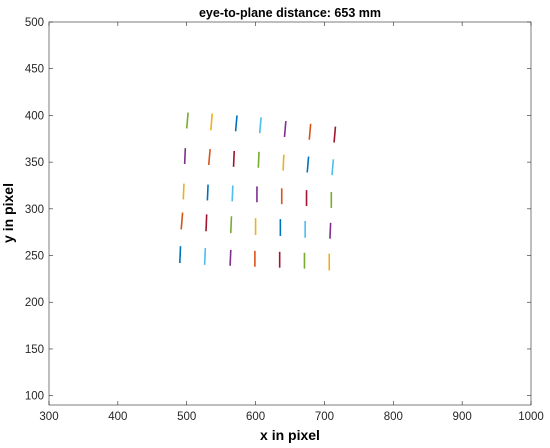 The height and width of the screenshot is (448, 550). What do you see at coordinates (34, 116) in the screenshot?
I see `y-tick-label-6: 400` at bounding box center [34, 116].